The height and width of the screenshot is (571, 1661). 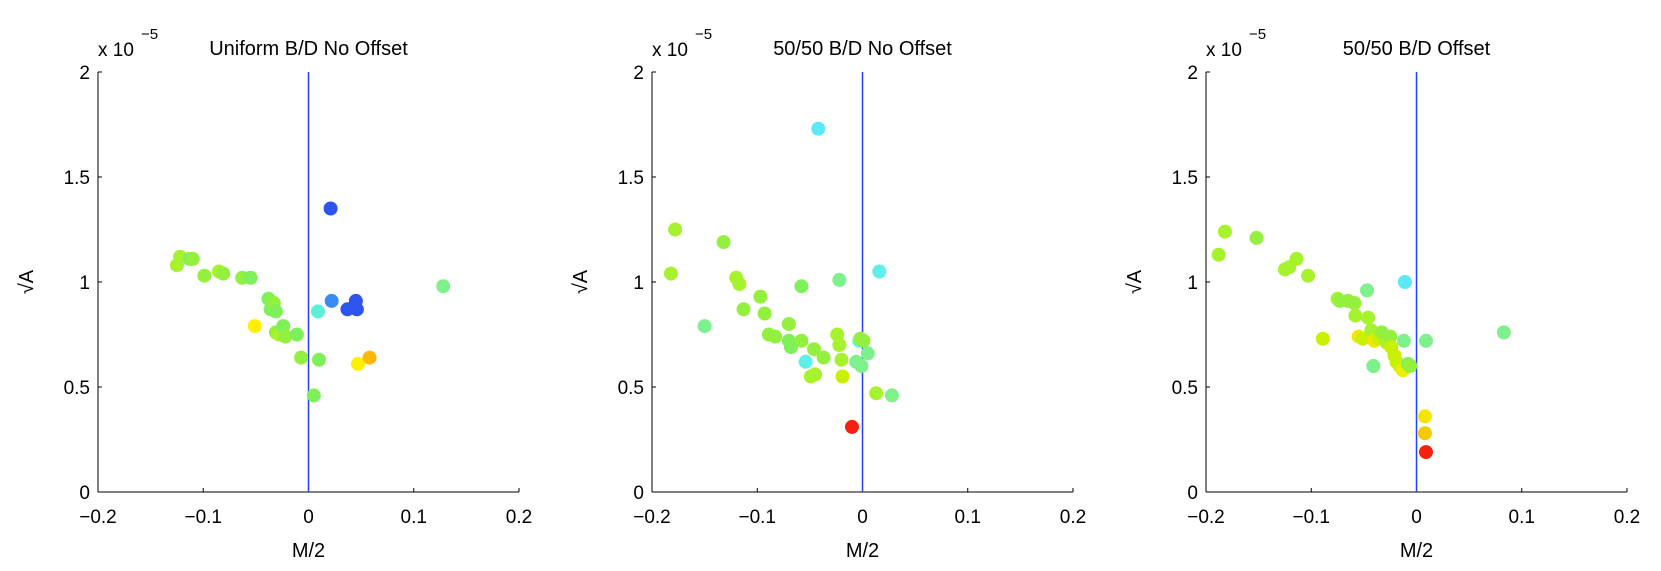 I want to click on chart-title: Uniform B/D No Offset, so click(x=308, y=49).